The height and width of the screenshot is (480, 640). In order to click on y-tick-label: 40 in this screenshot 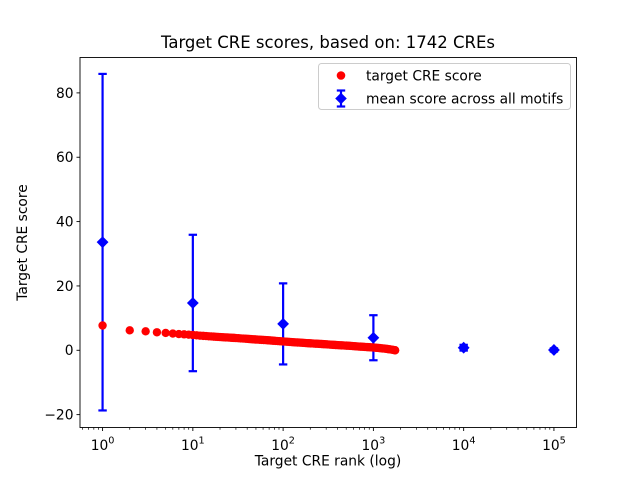, I will do `click(65, 222)`.